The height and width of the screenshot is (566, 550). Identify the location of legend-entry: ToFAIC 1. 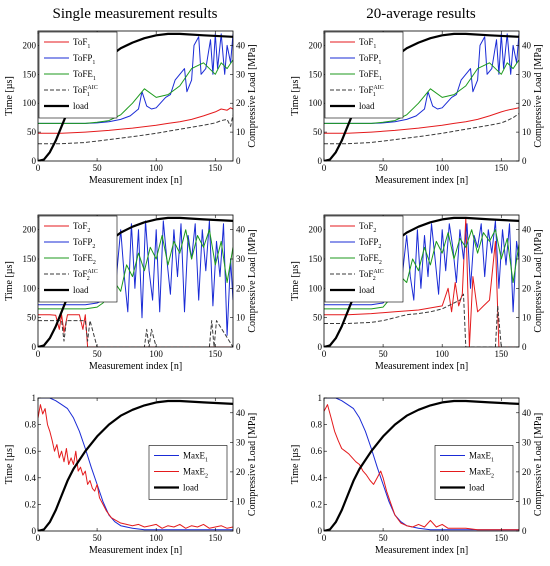
(85, 91).